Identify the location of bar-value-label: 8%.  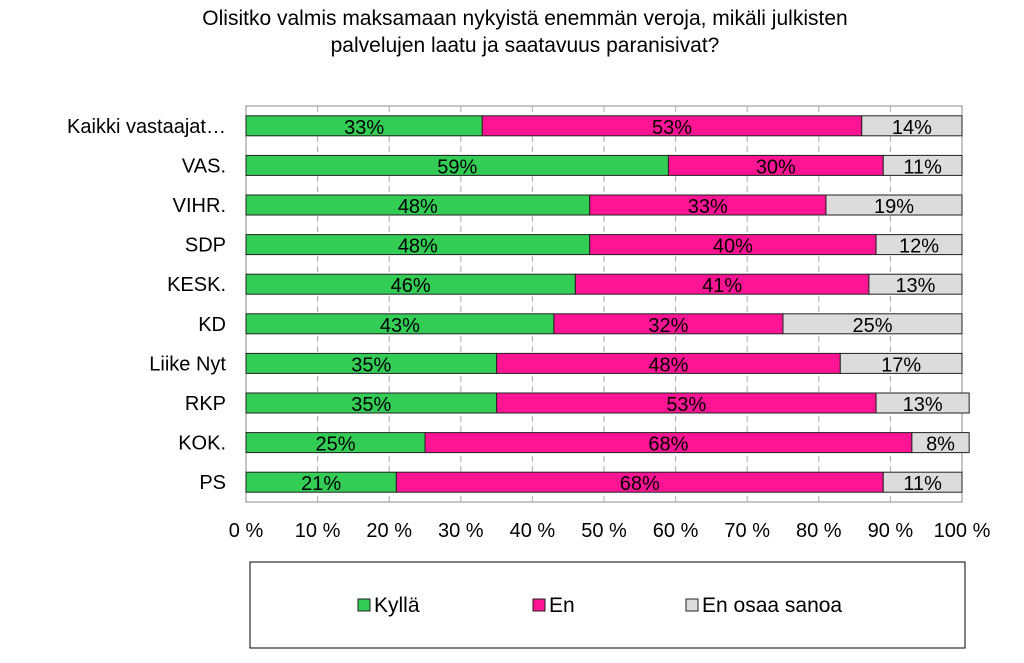
(940, 445).